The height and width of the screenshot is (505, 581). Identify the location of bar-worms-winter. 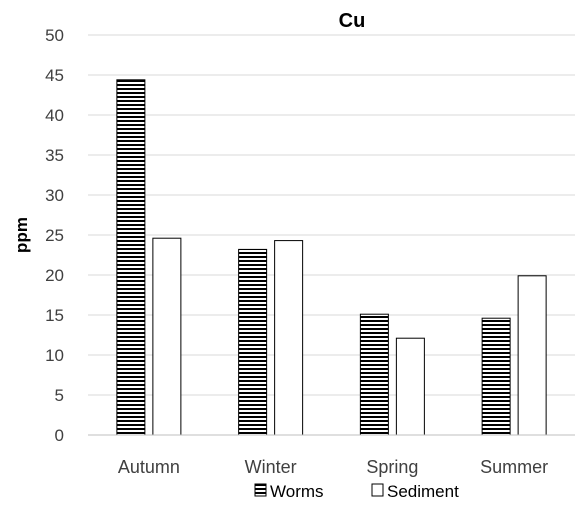
(253, 342).